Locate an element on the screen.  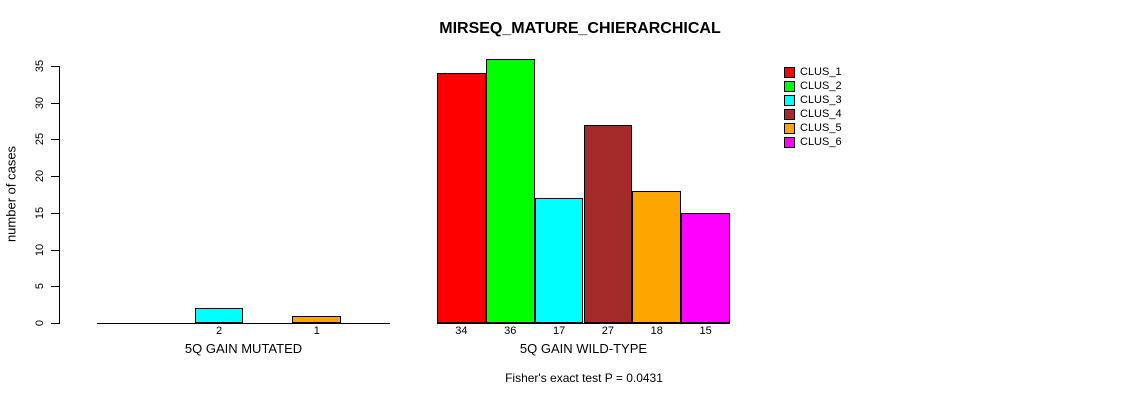
chart-title: MIRSEQ_MATURE_CHIERARCHICAL is located at coordinates (580, 28).